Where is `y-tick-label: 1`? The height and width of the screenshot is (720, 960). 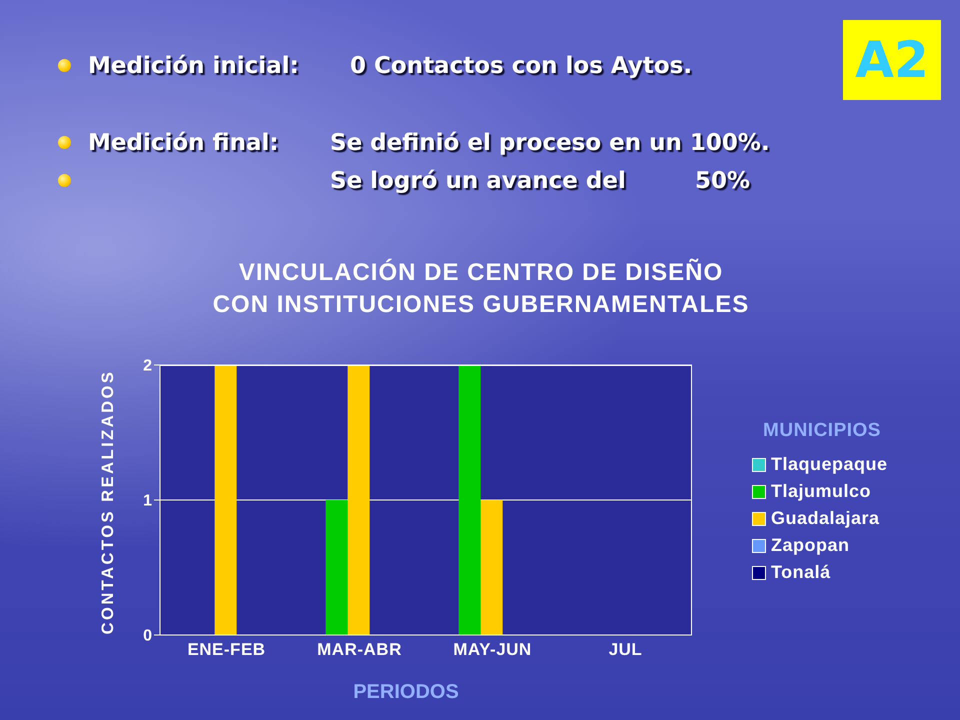
y-tick-label: 1 is located at coordinates (147, 501).